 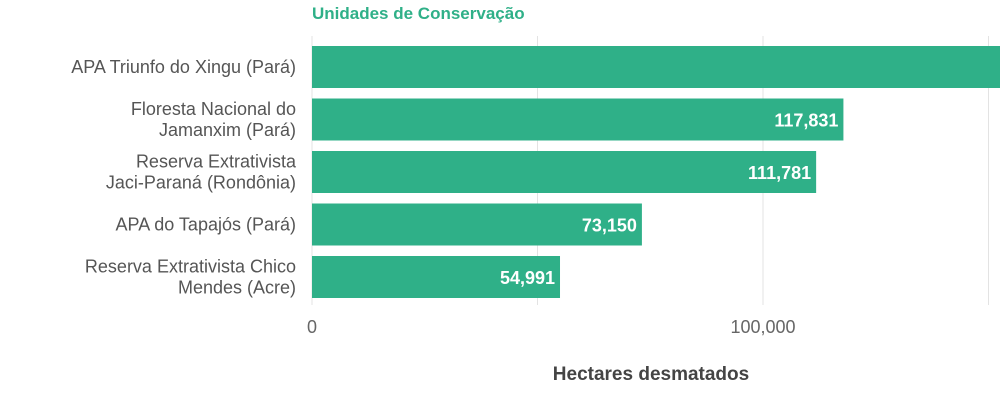 What do you see at coordinates (609, 226) in the screenshot?
I see `bar-value-label: 73,150` at bounding box center [609, 226].